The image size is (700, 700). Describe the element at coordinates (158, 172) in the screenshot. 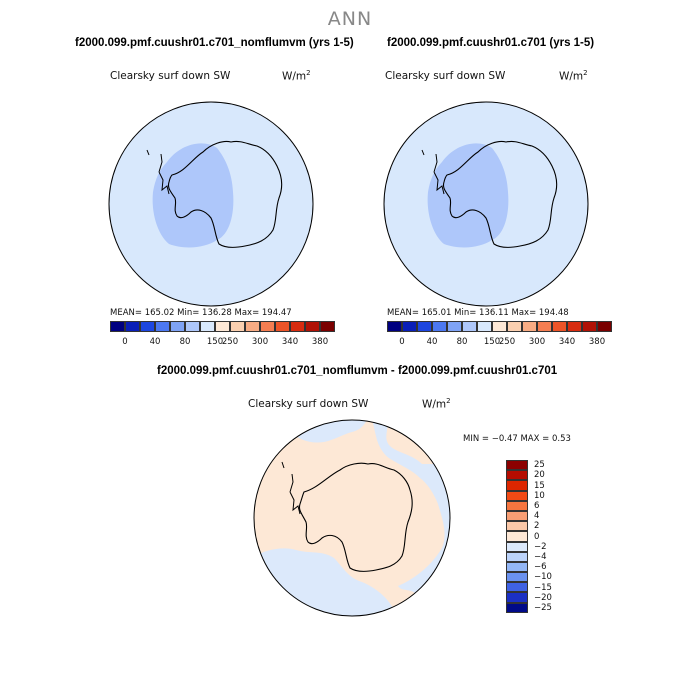

I see `panel-1-peninsula` at that location.